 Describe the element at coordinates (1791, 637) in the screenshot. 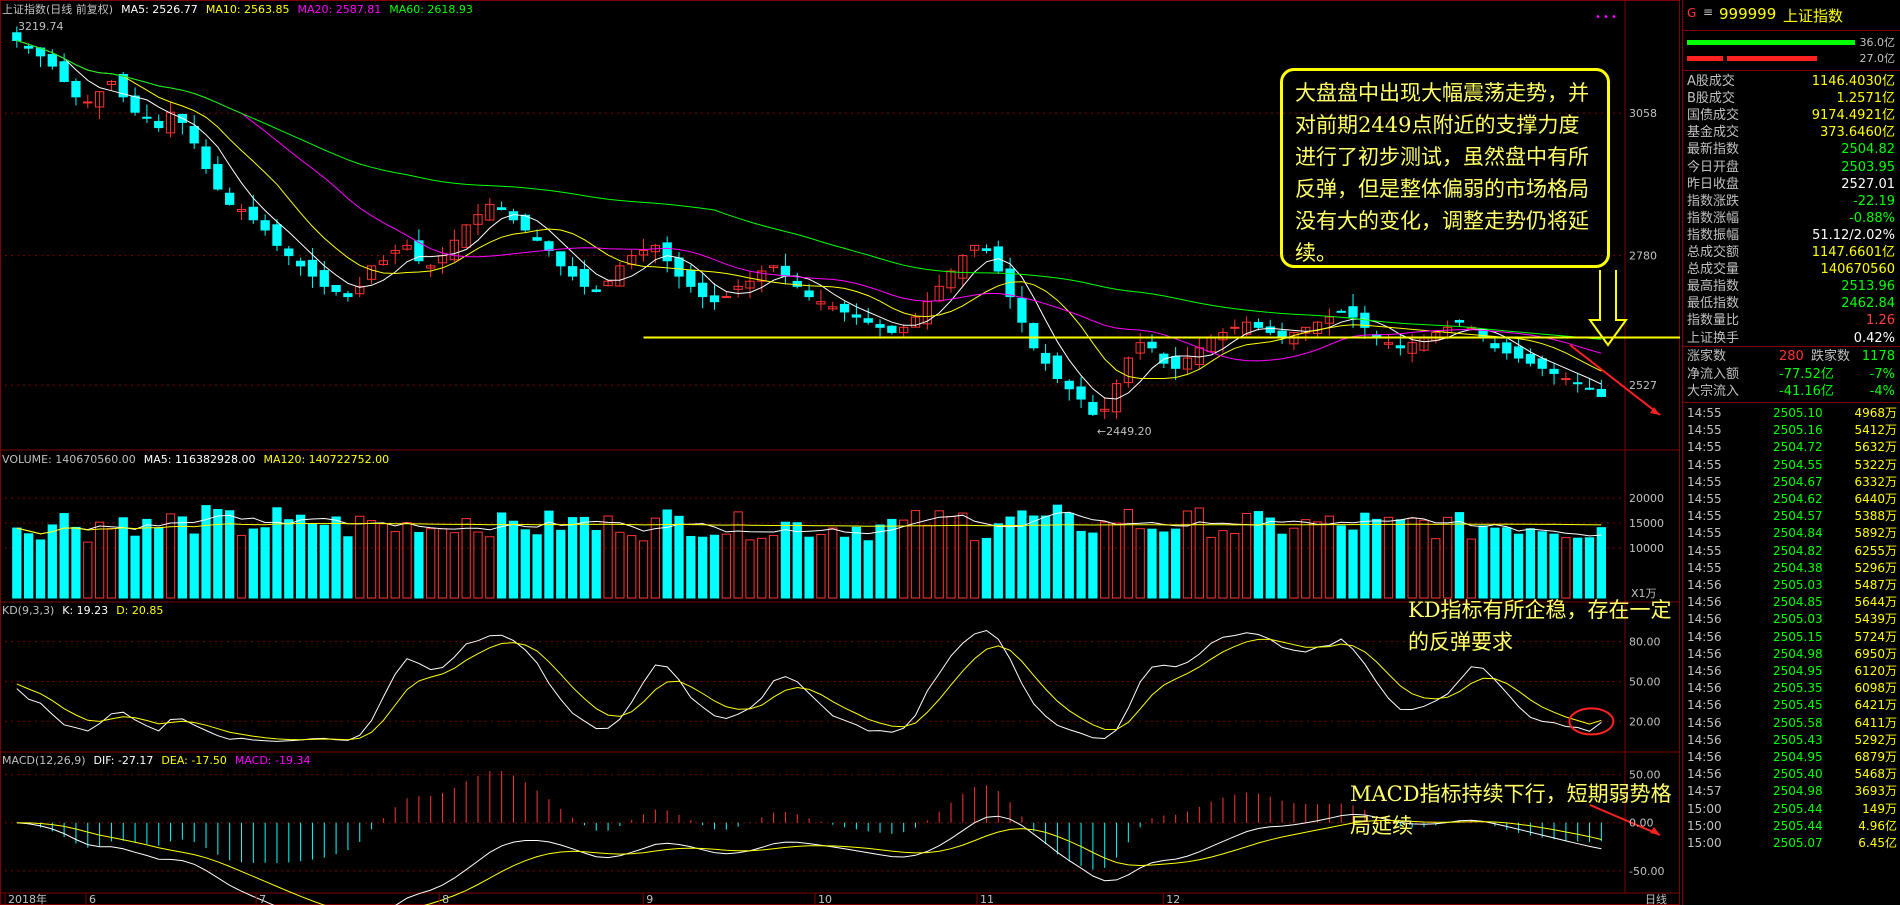

I see `tick-row: 14:56 2505.15 5724万` at that location.